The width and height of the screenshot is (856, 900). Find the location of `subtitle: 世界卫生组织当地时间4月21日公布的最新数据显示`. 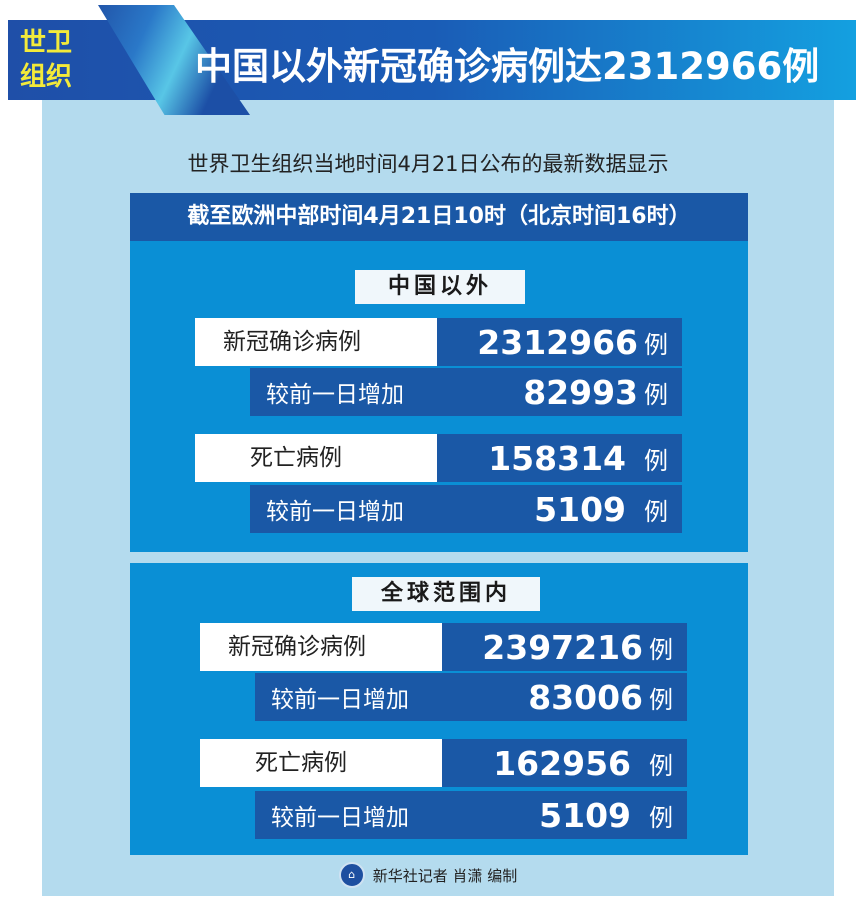

subtitle: 世界卫生组织当地时间4月21日公布的最新数据显示 is located at coordinates (428, 164).